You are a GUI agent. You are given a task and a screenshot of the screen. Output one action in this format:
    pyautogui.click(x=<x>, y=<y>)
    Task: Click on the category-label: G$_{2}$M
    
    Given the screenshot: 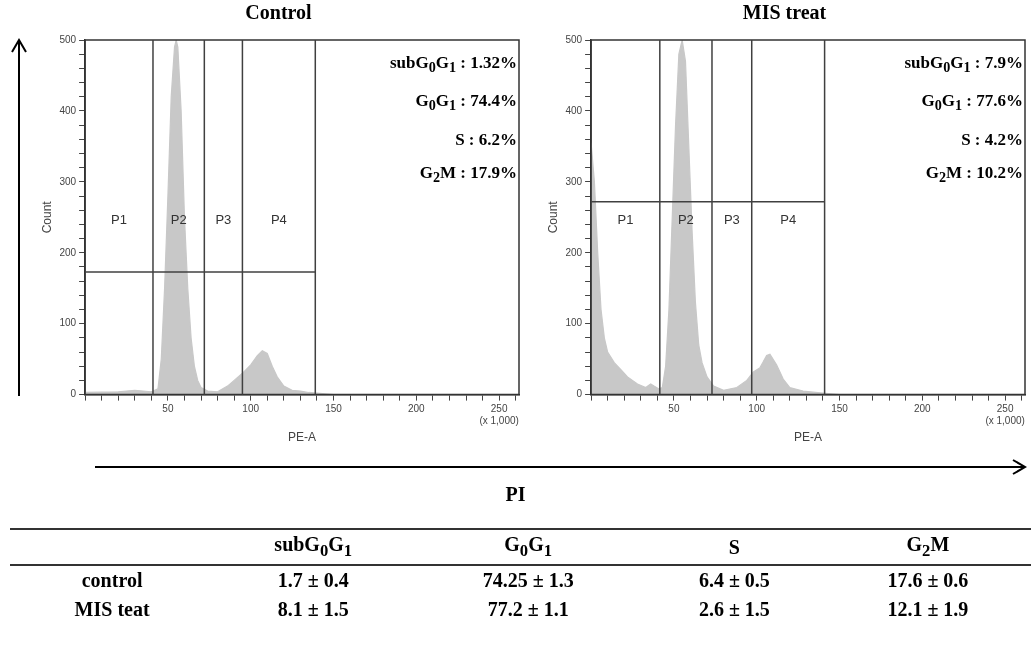 What is the action you would take?
    pyautogui.click(x=928, y=547)
    